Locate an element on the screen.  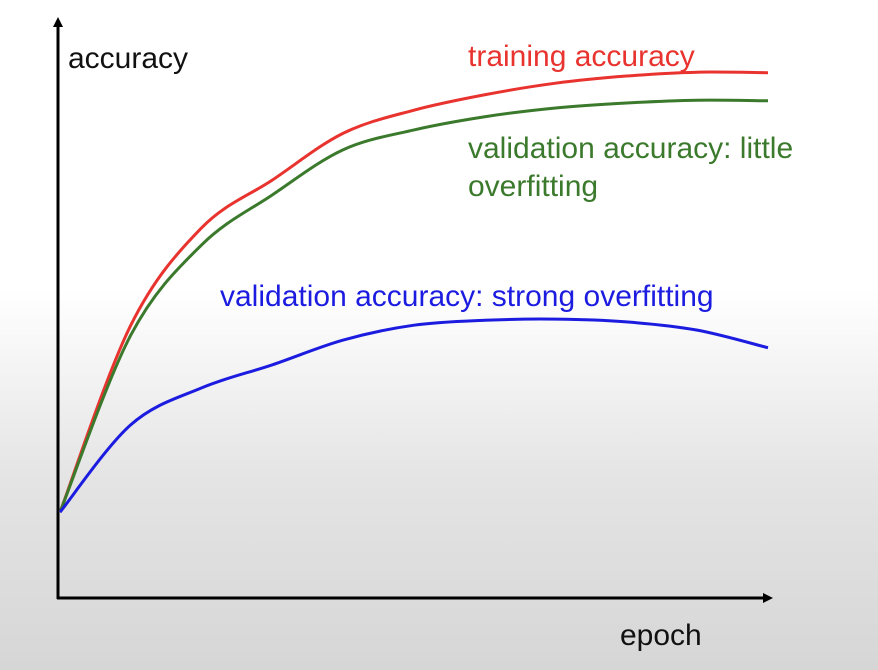
series-label: training accuracy is located at coordinates (581, 56).